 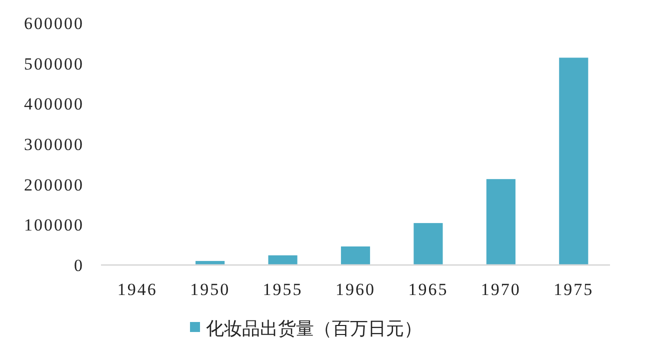 I want to click on x-tick-label: 1946, so click(x=137, y=289).